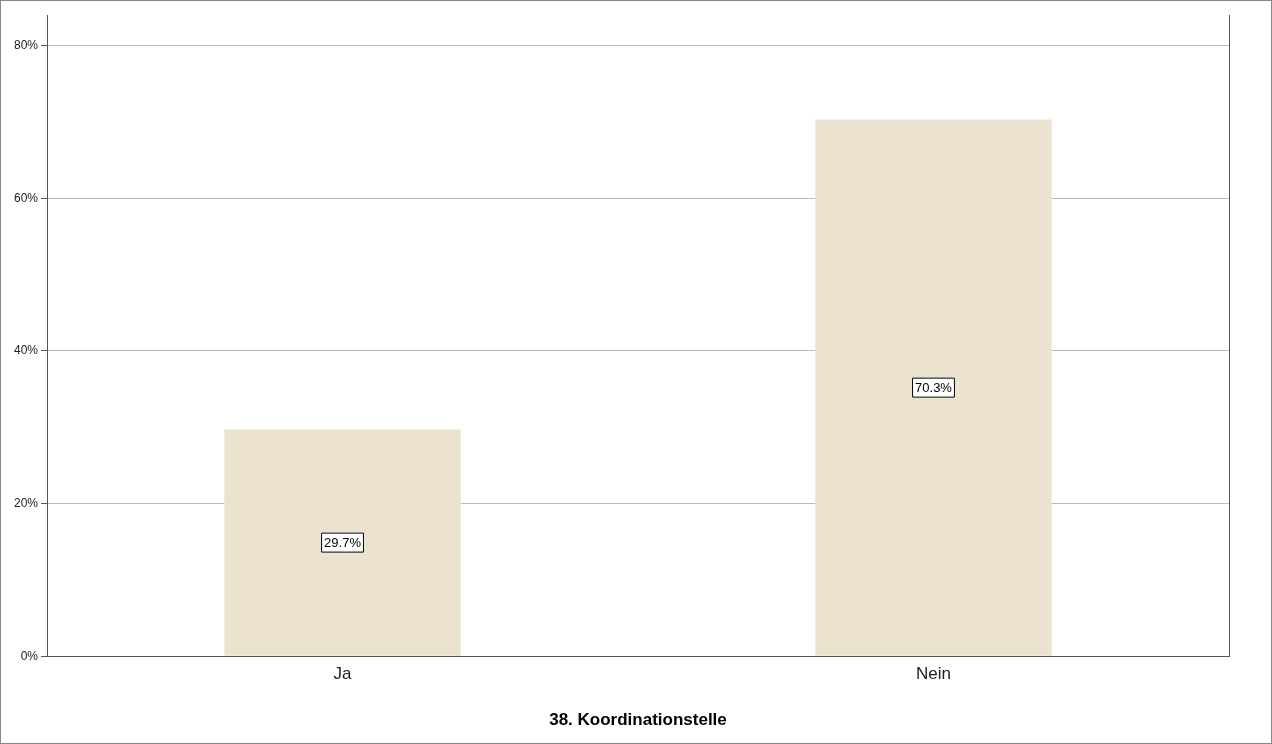  I want to click on y-tick-label: 40%, so click(26, 350).